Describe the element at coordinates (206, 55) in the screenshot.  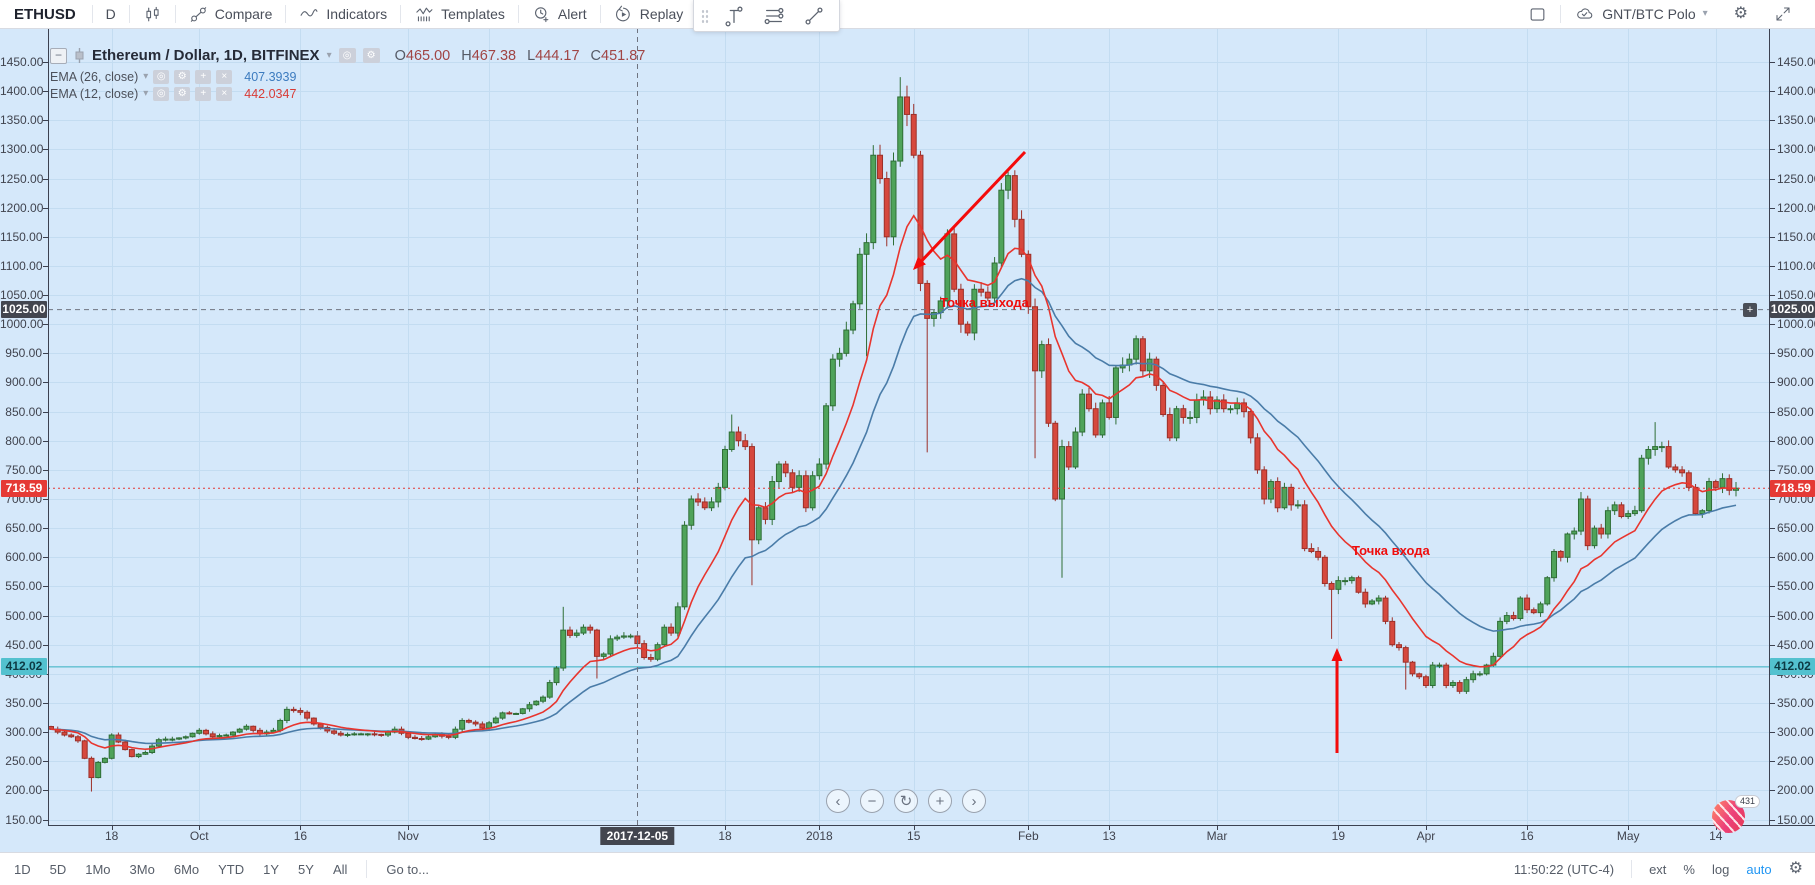
I see `symbol-title: Ethereum / Dollar, 1D, BITFINEX` at that location.